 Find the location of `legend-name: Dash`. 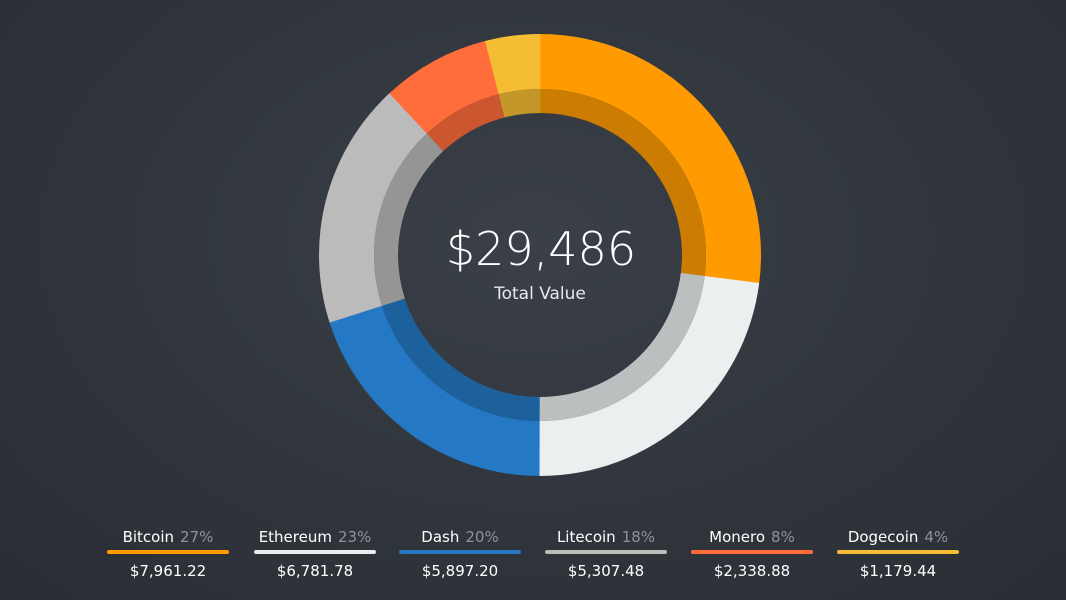

legend-name: Dash is located at coordinates (440, 537).